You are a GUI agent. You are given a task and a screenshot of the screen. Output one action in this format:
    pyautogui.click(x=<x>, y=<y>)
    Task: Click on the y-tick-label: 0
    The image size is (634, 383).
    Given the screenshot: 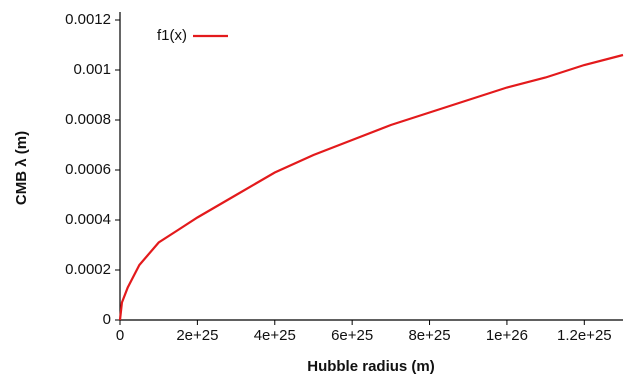 What is the action you would take?
    pyautogui.click(x=107, y=319)
    